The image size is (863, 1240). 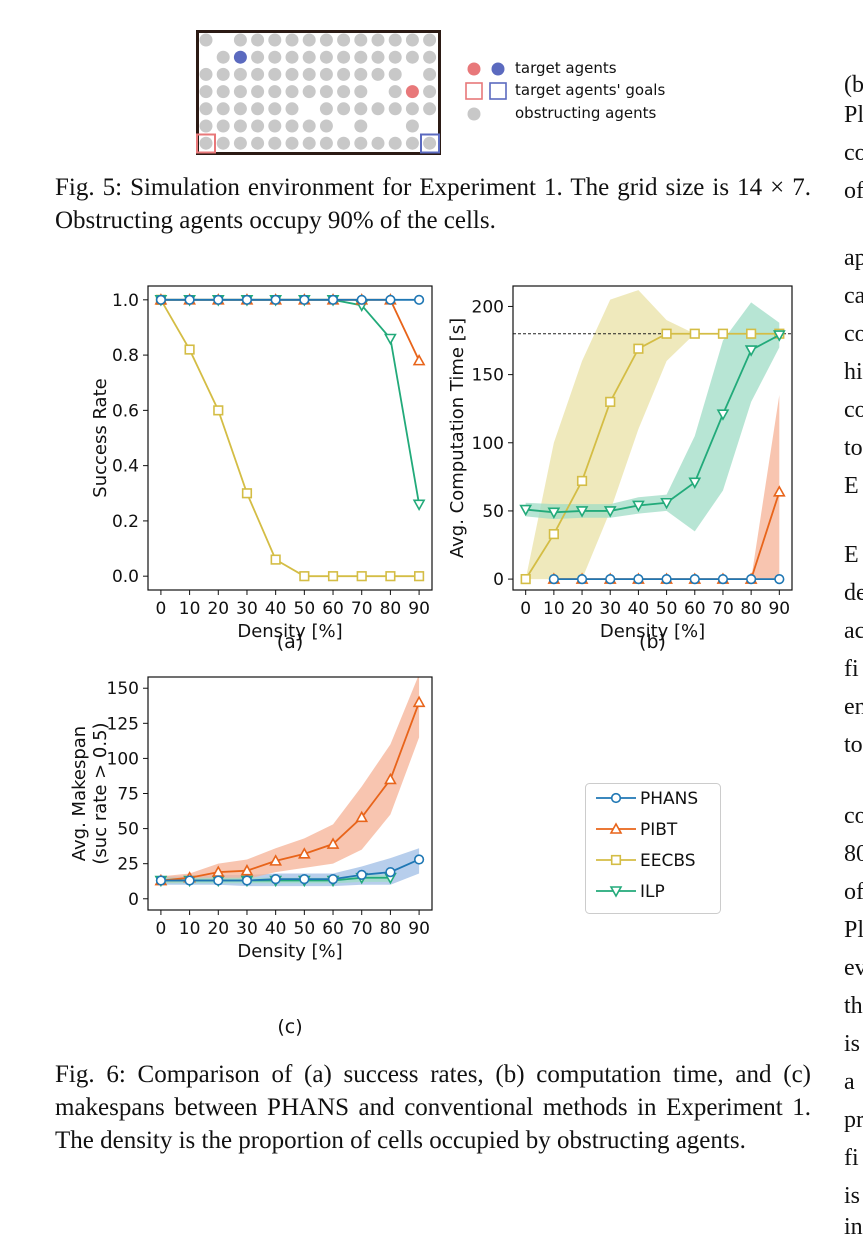 What do you see at coordinates (100, 437) in the screenshot?
I see `y-axis-label: Success Rate` at bounding box center [100, 437].